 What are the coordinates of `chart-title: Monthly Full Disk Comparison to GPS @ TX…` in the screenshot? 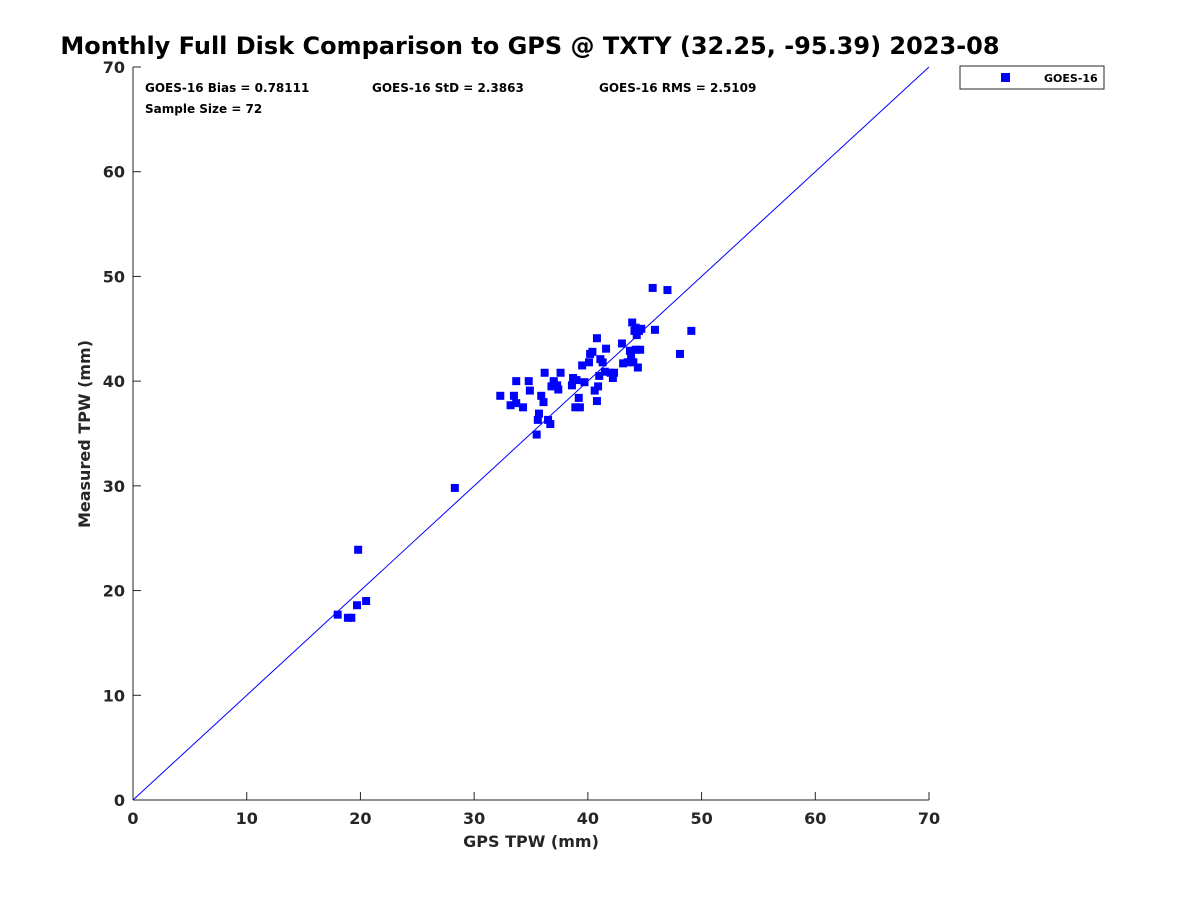 It's located at (529, 46).